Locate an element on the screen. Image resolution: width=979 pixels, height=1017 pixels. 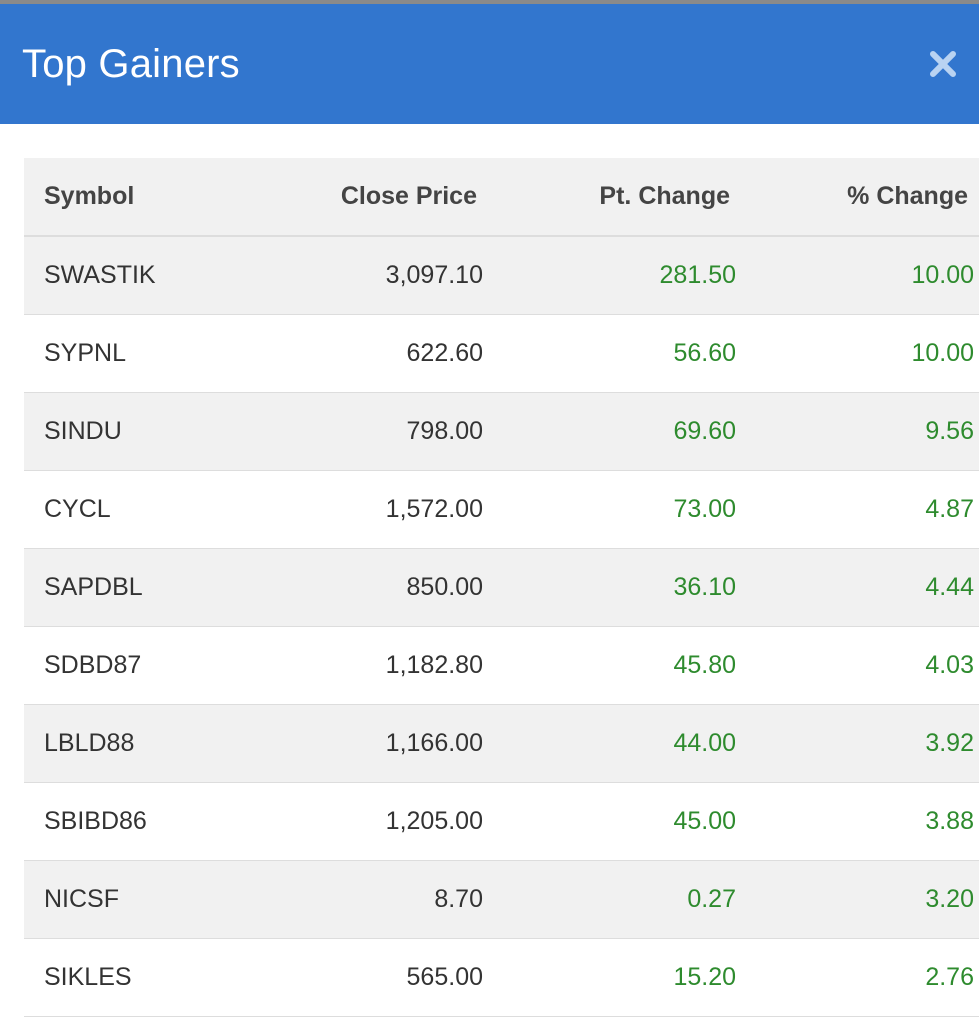
symbol-cell: LBLD88 is located at coordinates (134, 743).